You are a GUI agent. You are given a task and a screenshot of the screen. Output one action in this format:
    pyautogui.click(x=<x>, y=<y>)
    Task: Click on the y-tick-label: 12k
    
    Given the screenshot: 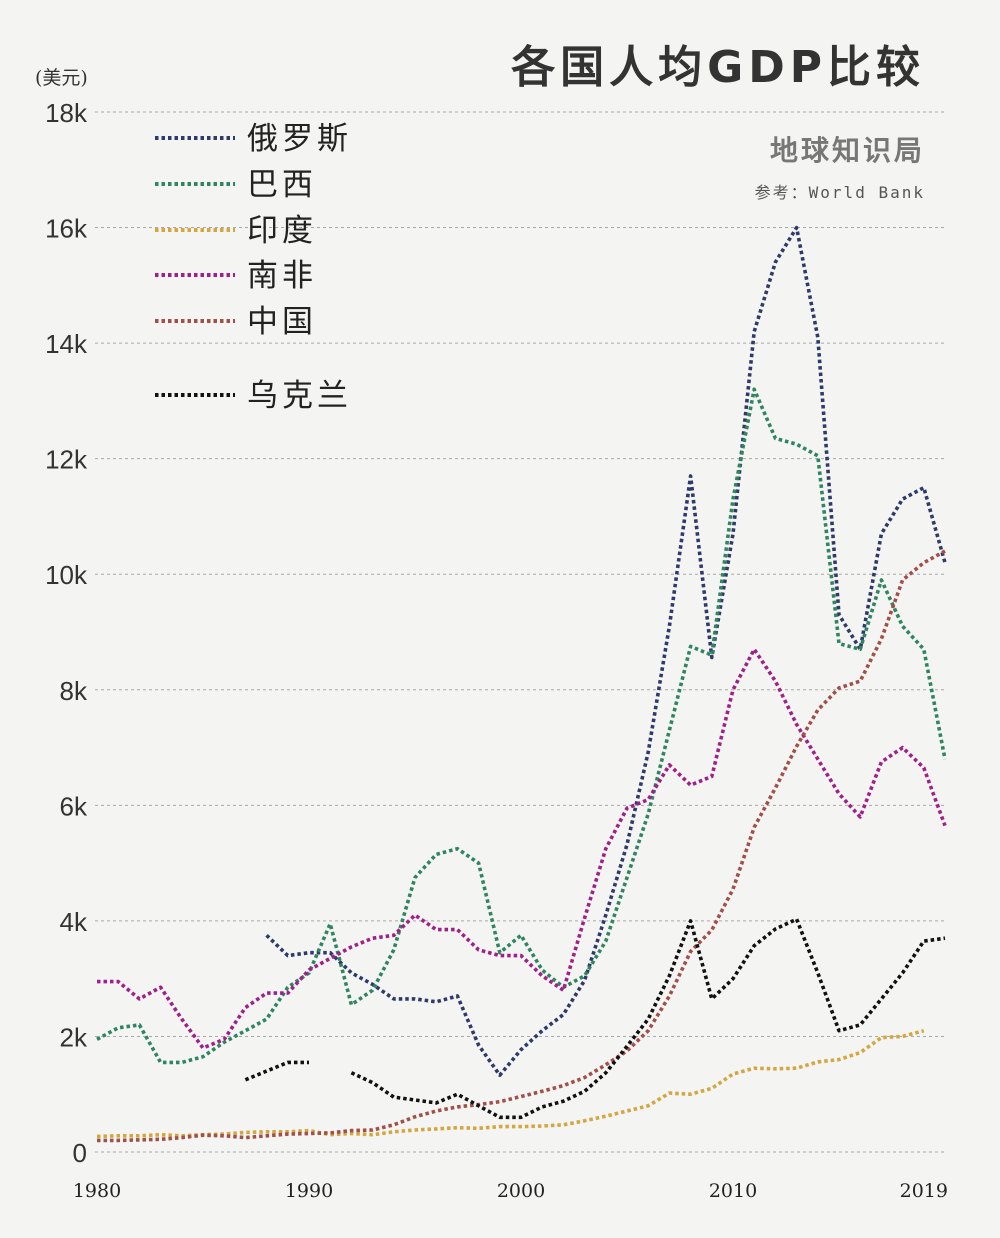 What is the action you would take?
    pyautogui.click(x=66, y=460)
    